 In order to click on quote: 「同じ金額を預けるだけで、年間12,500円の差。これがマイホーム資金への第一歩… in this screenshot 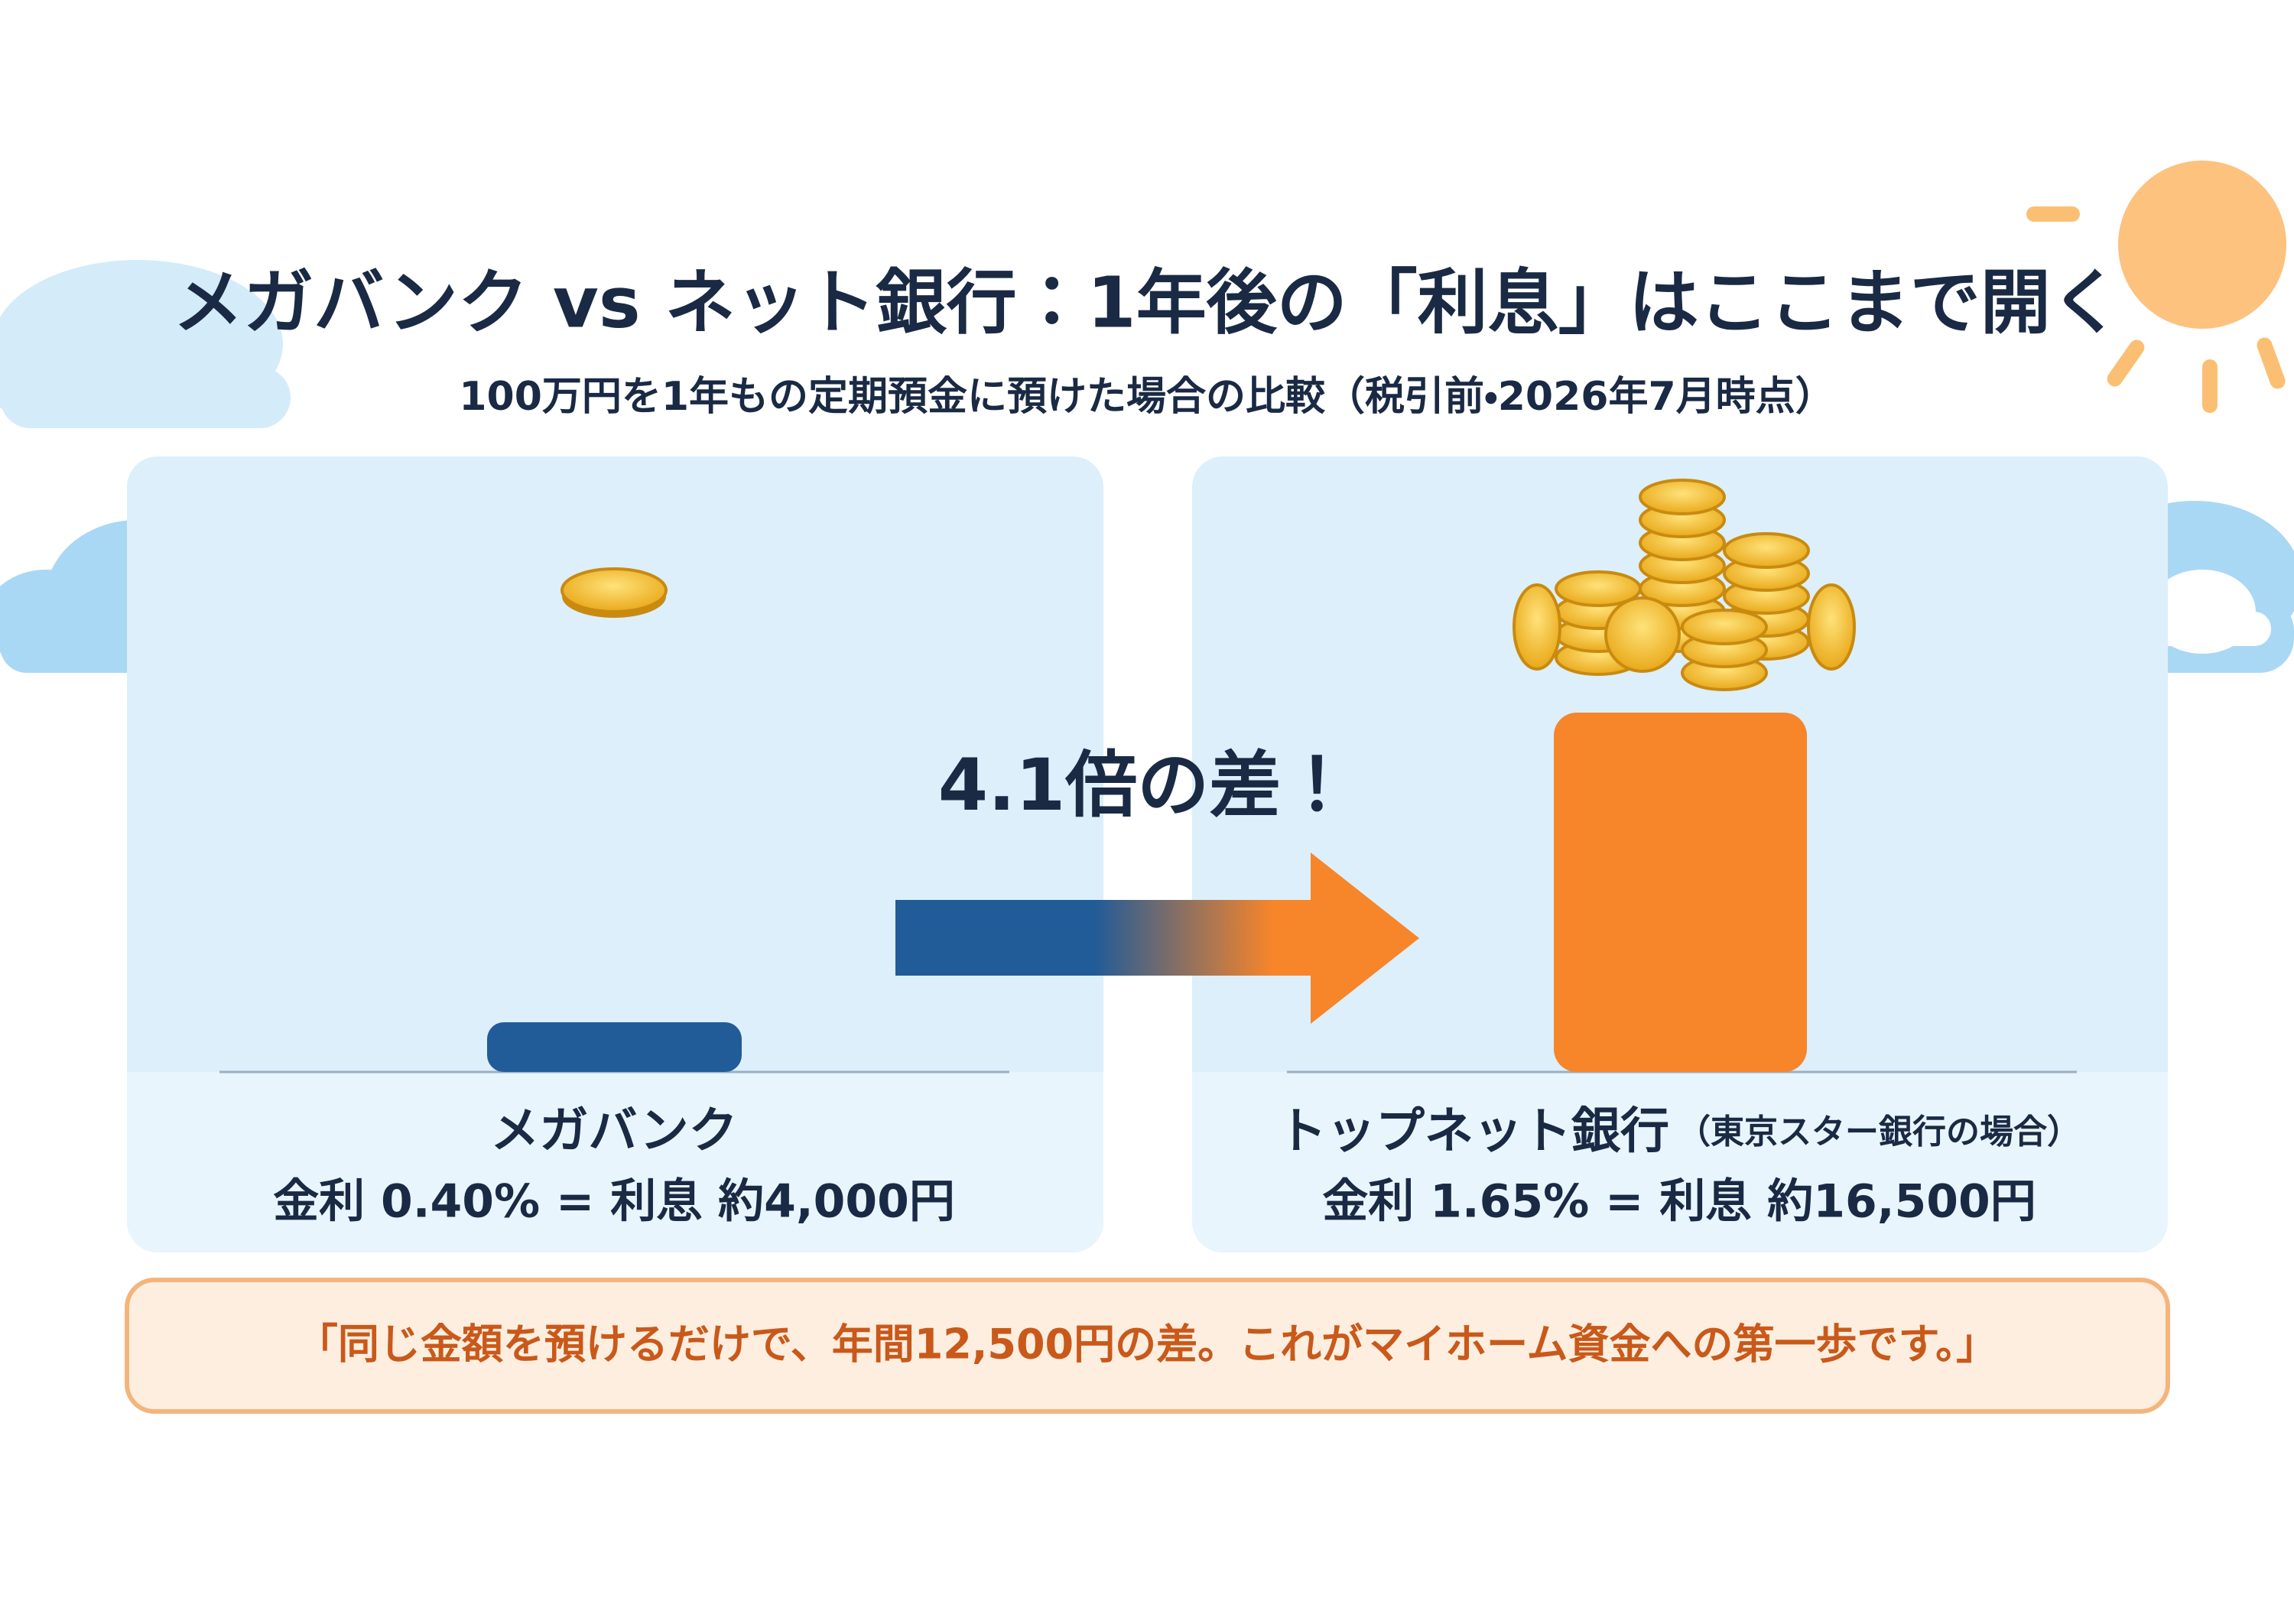, I will do `click(1147, 1344)`.